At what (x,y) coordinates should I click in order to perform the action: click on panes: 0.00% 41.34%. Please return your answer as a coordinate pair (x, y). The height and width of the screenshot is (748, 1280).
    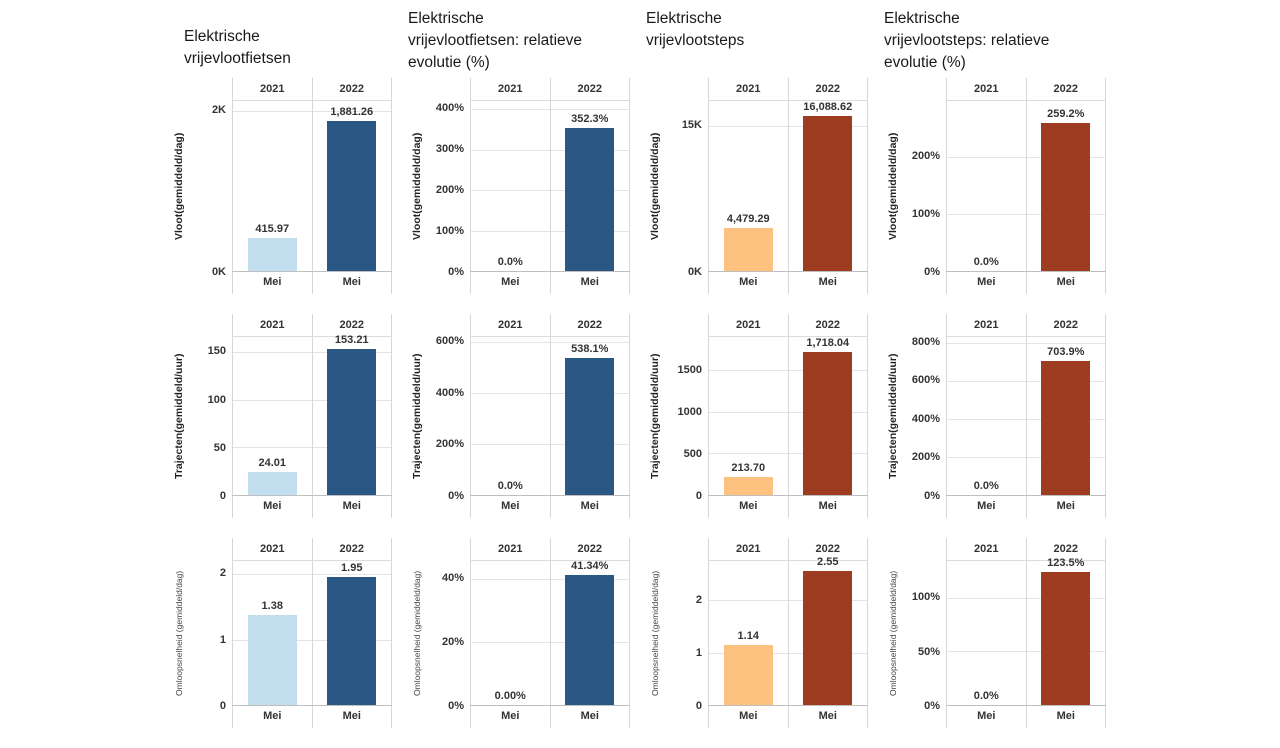
    Looking at the image, I should click on (550, 632).